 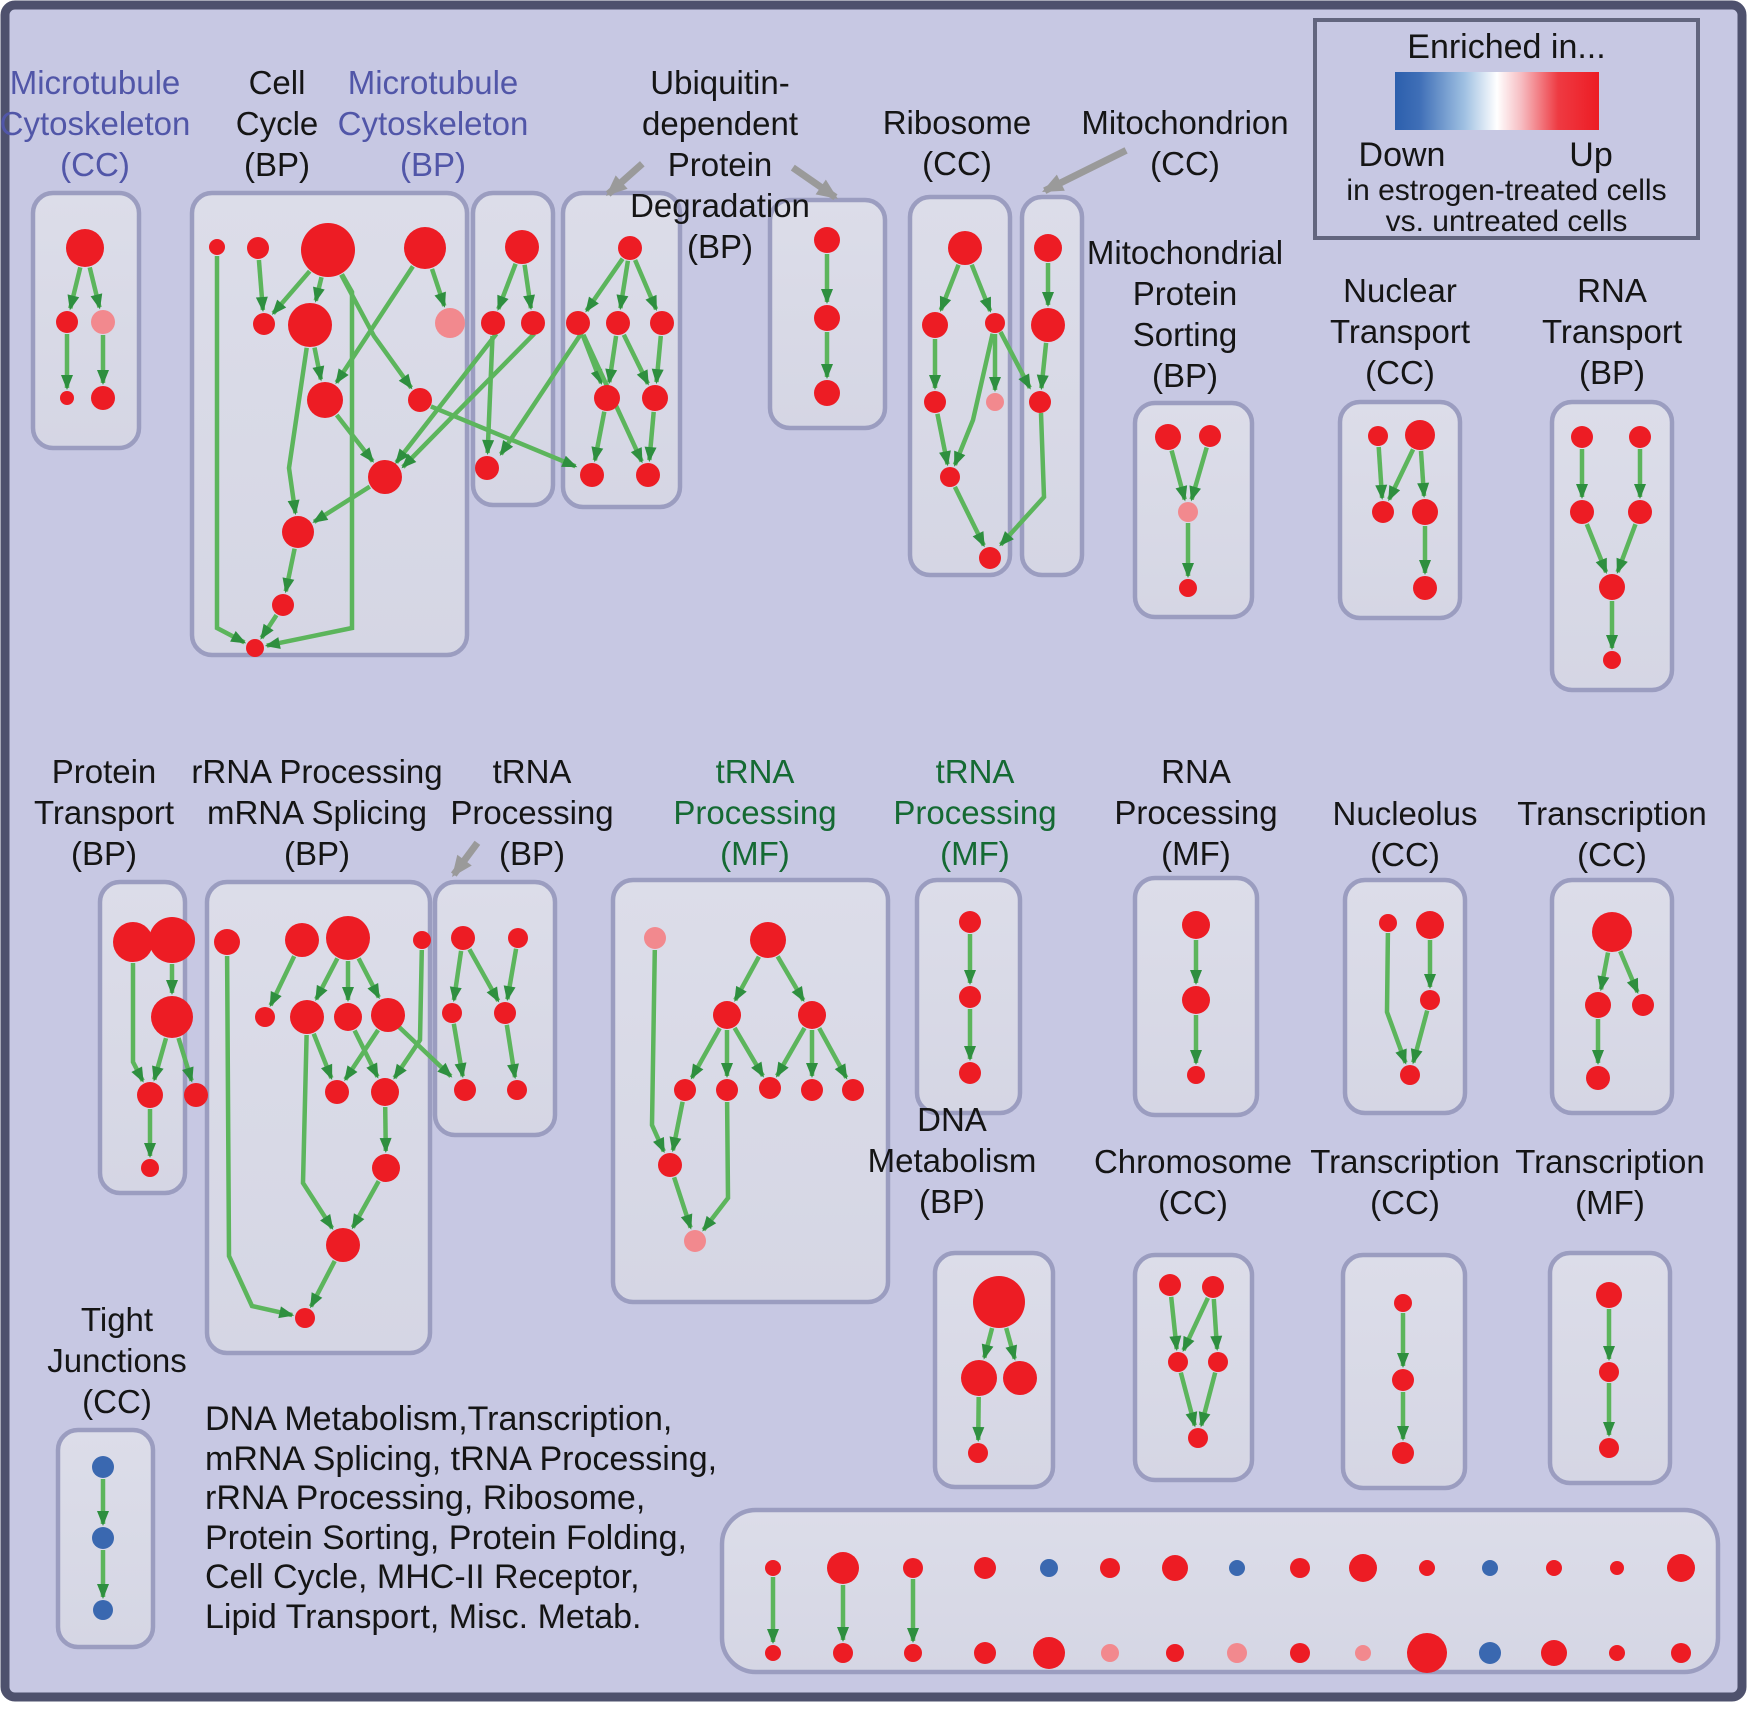 I want to click on trna-mf-narrow-node-up, so click(x=970, y=997).